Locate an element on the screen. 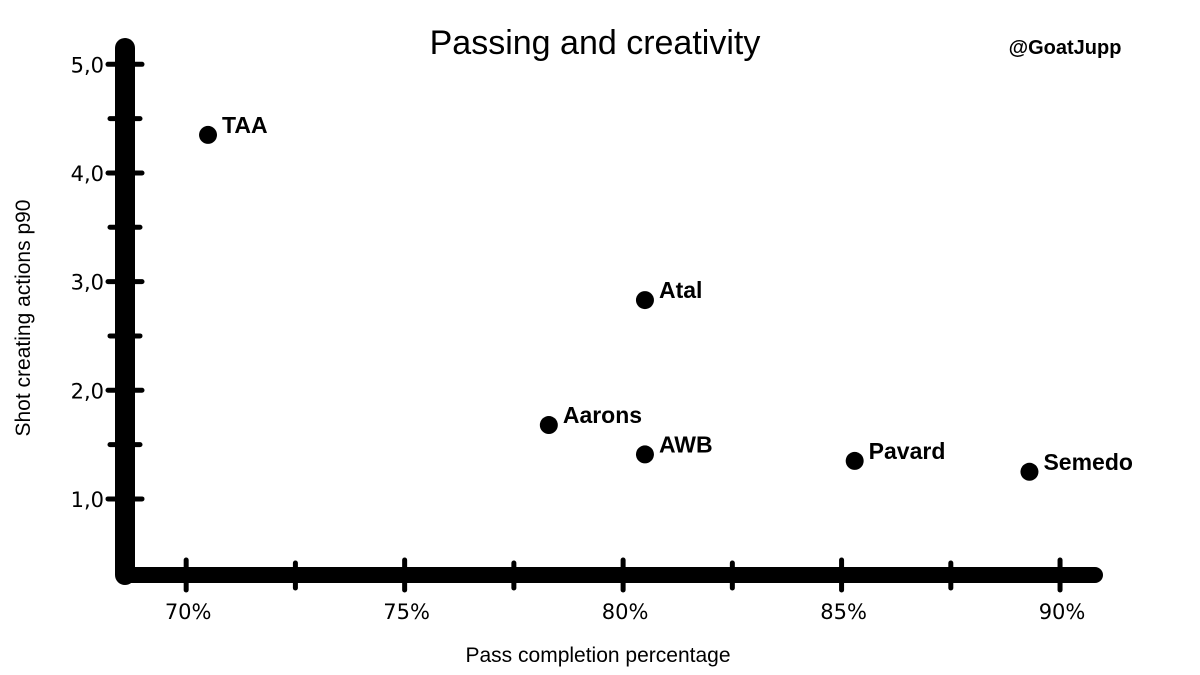  y-tick-label: 1,0 is located at coordinates (87, 500).